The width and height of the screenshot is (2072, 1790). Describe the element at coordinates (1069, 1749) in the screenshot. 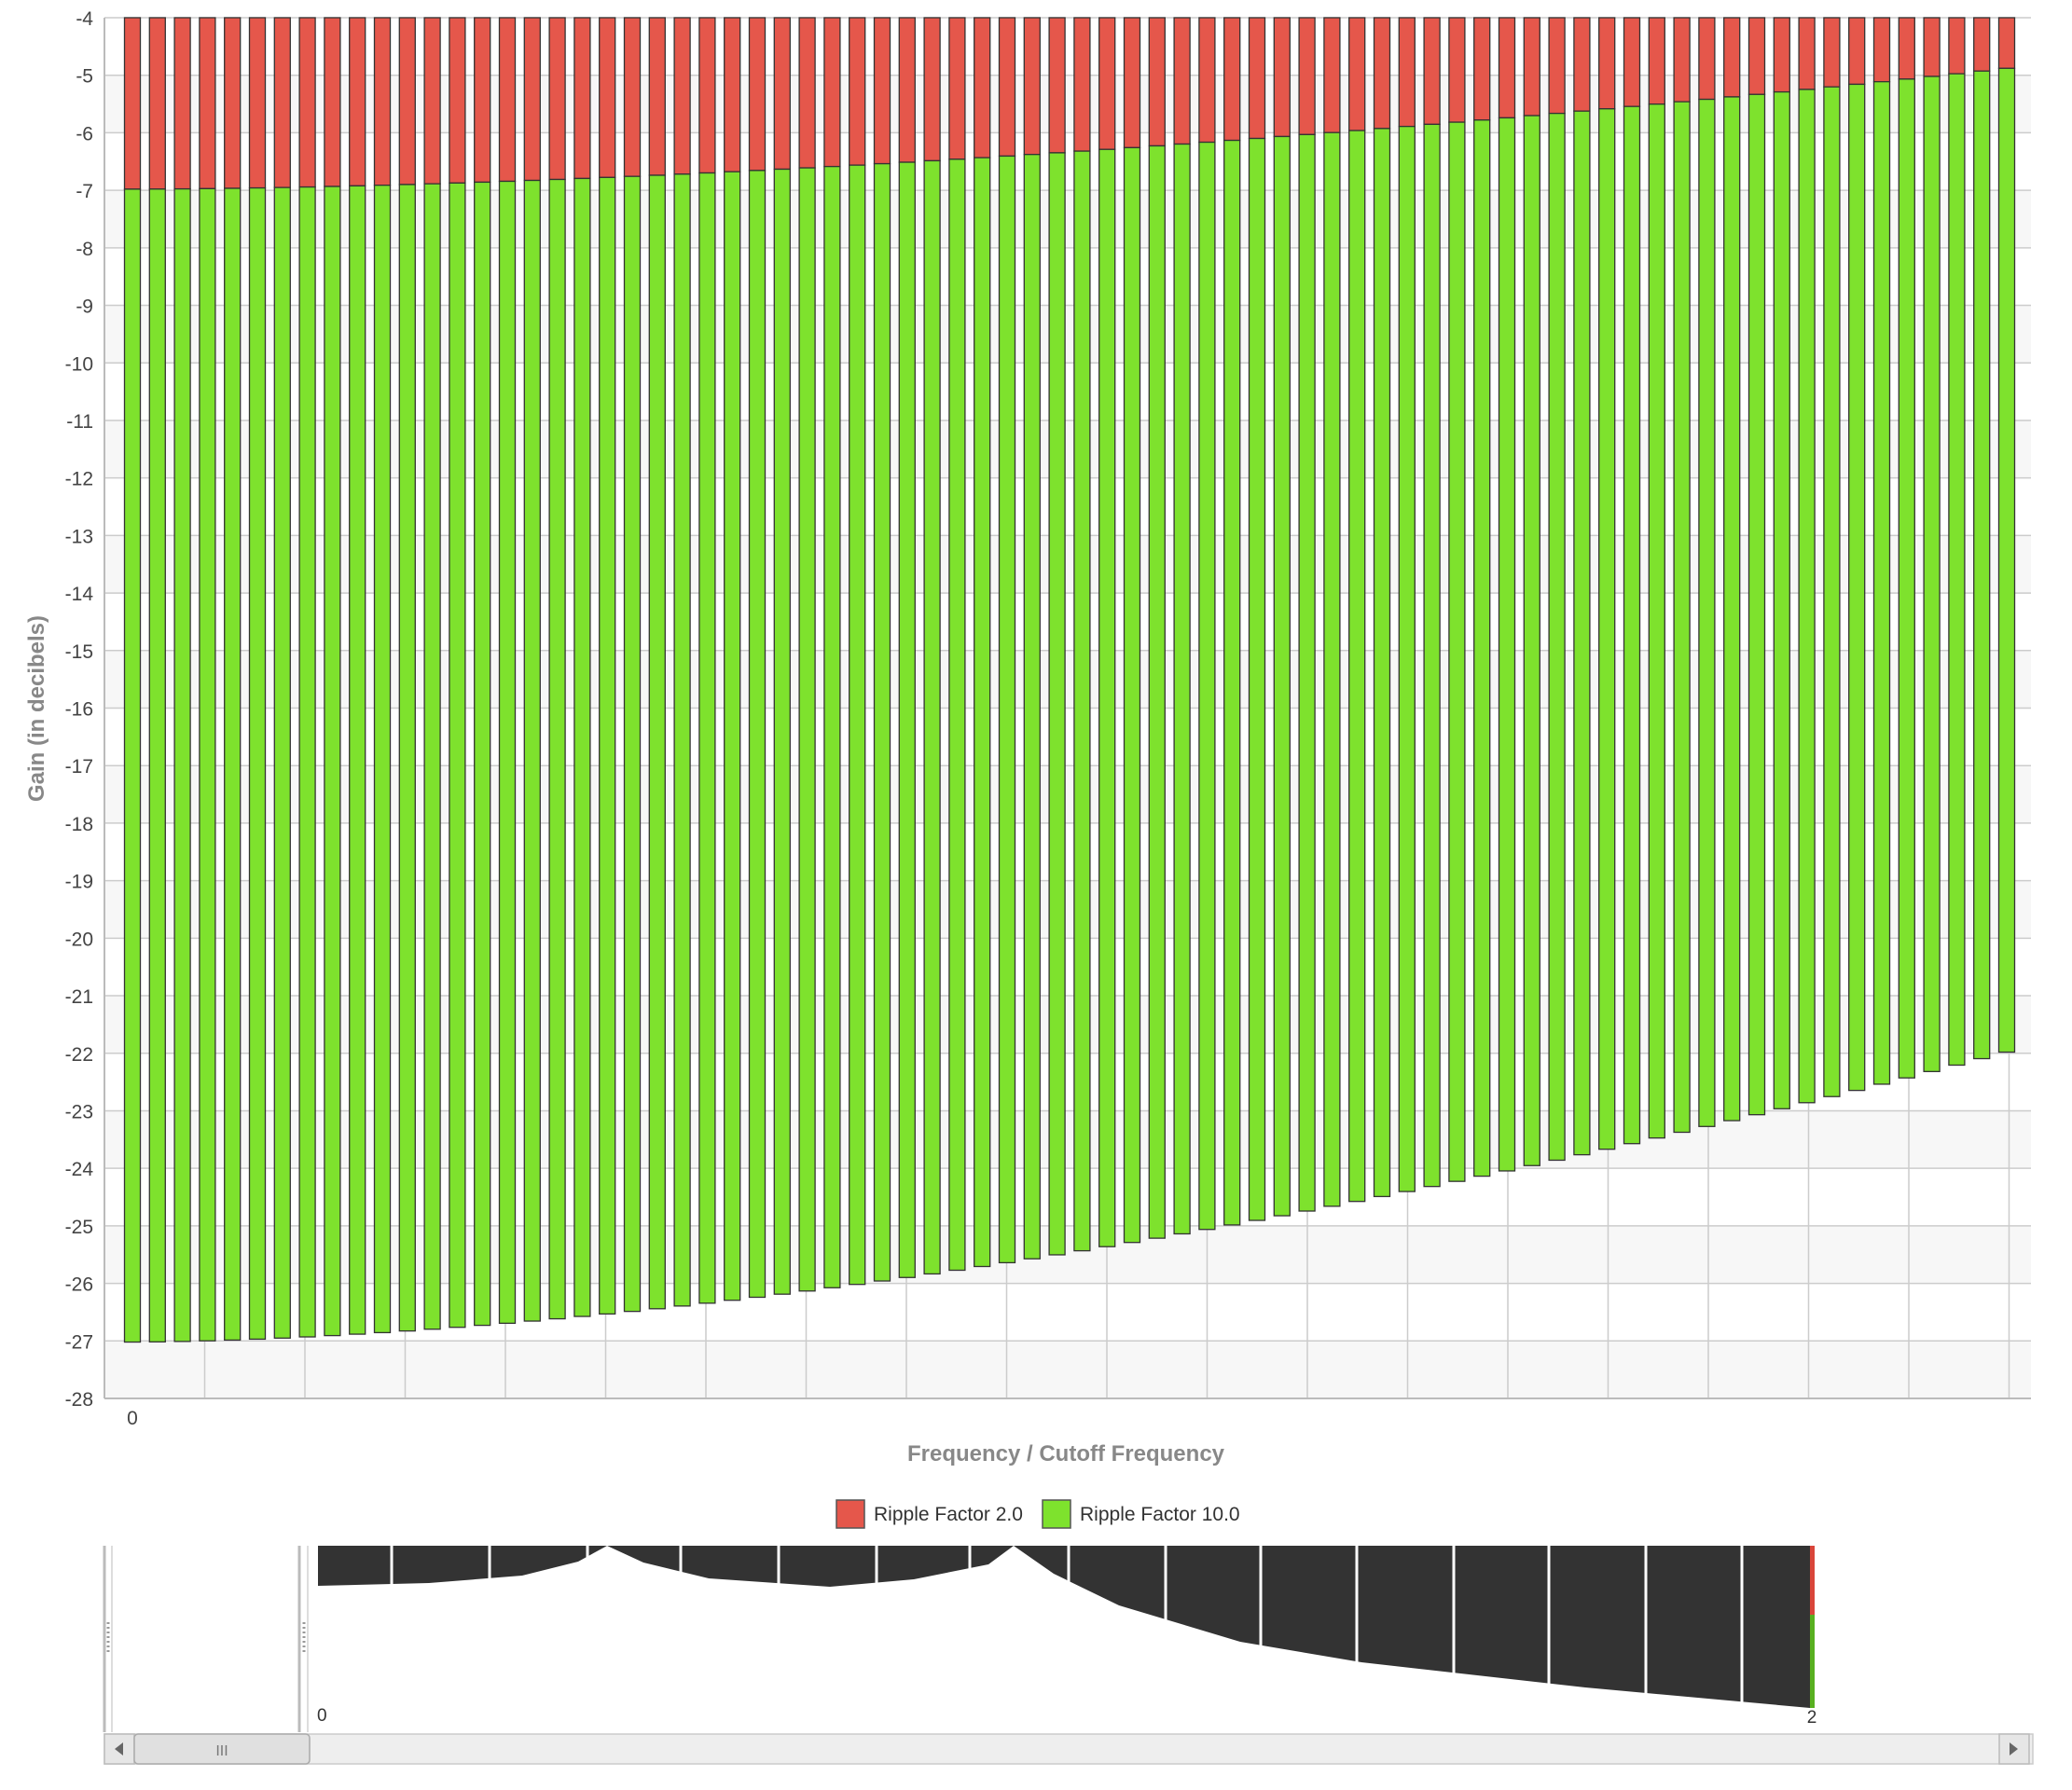

I see `scrollbar-track` at that location.